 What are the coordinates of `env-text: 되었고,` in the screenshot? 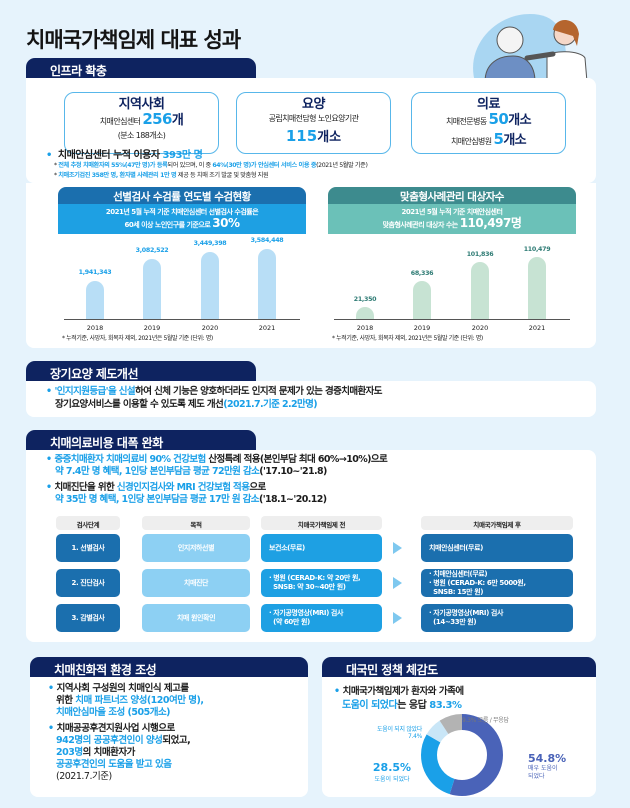 It's located at (176, 740).